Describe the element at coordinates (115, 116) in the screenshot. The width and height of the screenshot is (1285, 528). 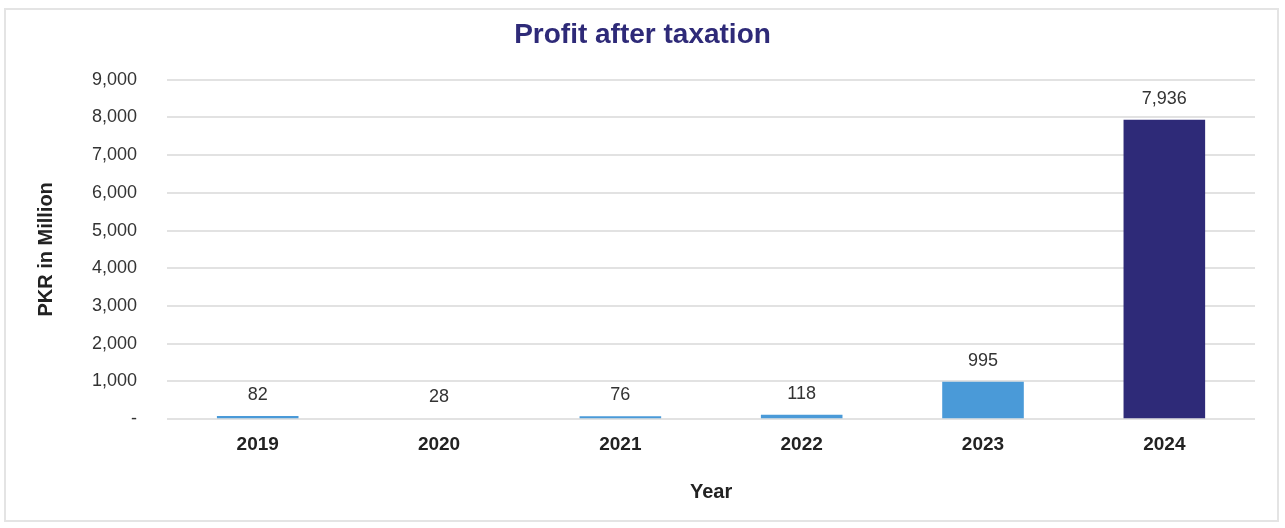
I see `y-tick-label: 8,000` at that location.